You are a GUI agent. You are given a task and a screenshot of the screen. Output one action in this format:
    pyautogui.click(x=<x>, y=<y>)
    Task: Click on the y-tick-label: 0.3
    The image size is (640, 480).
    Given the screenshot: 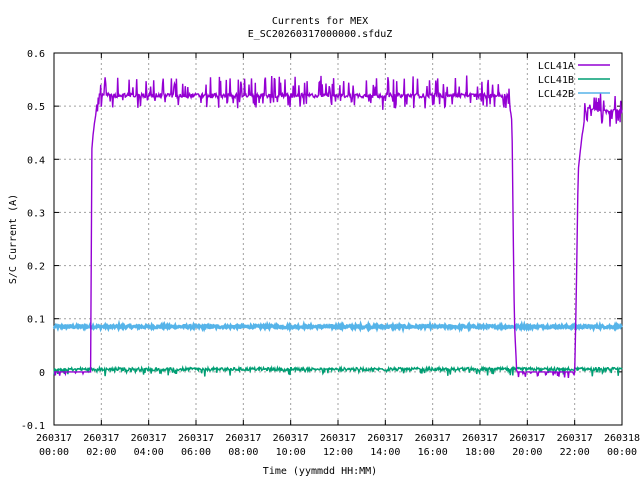 What is the action you would take?
    pyautogui.click(x=36, y=213)
    